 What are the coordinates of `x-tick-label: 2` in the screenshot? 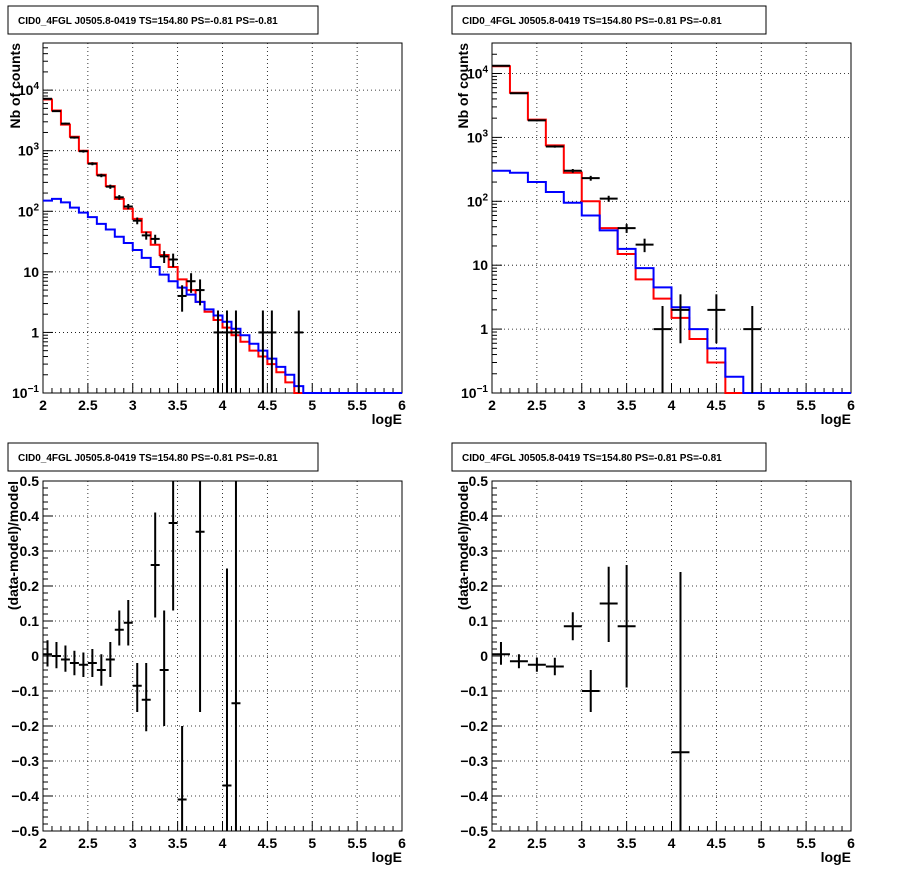 It's located at (43, 843).